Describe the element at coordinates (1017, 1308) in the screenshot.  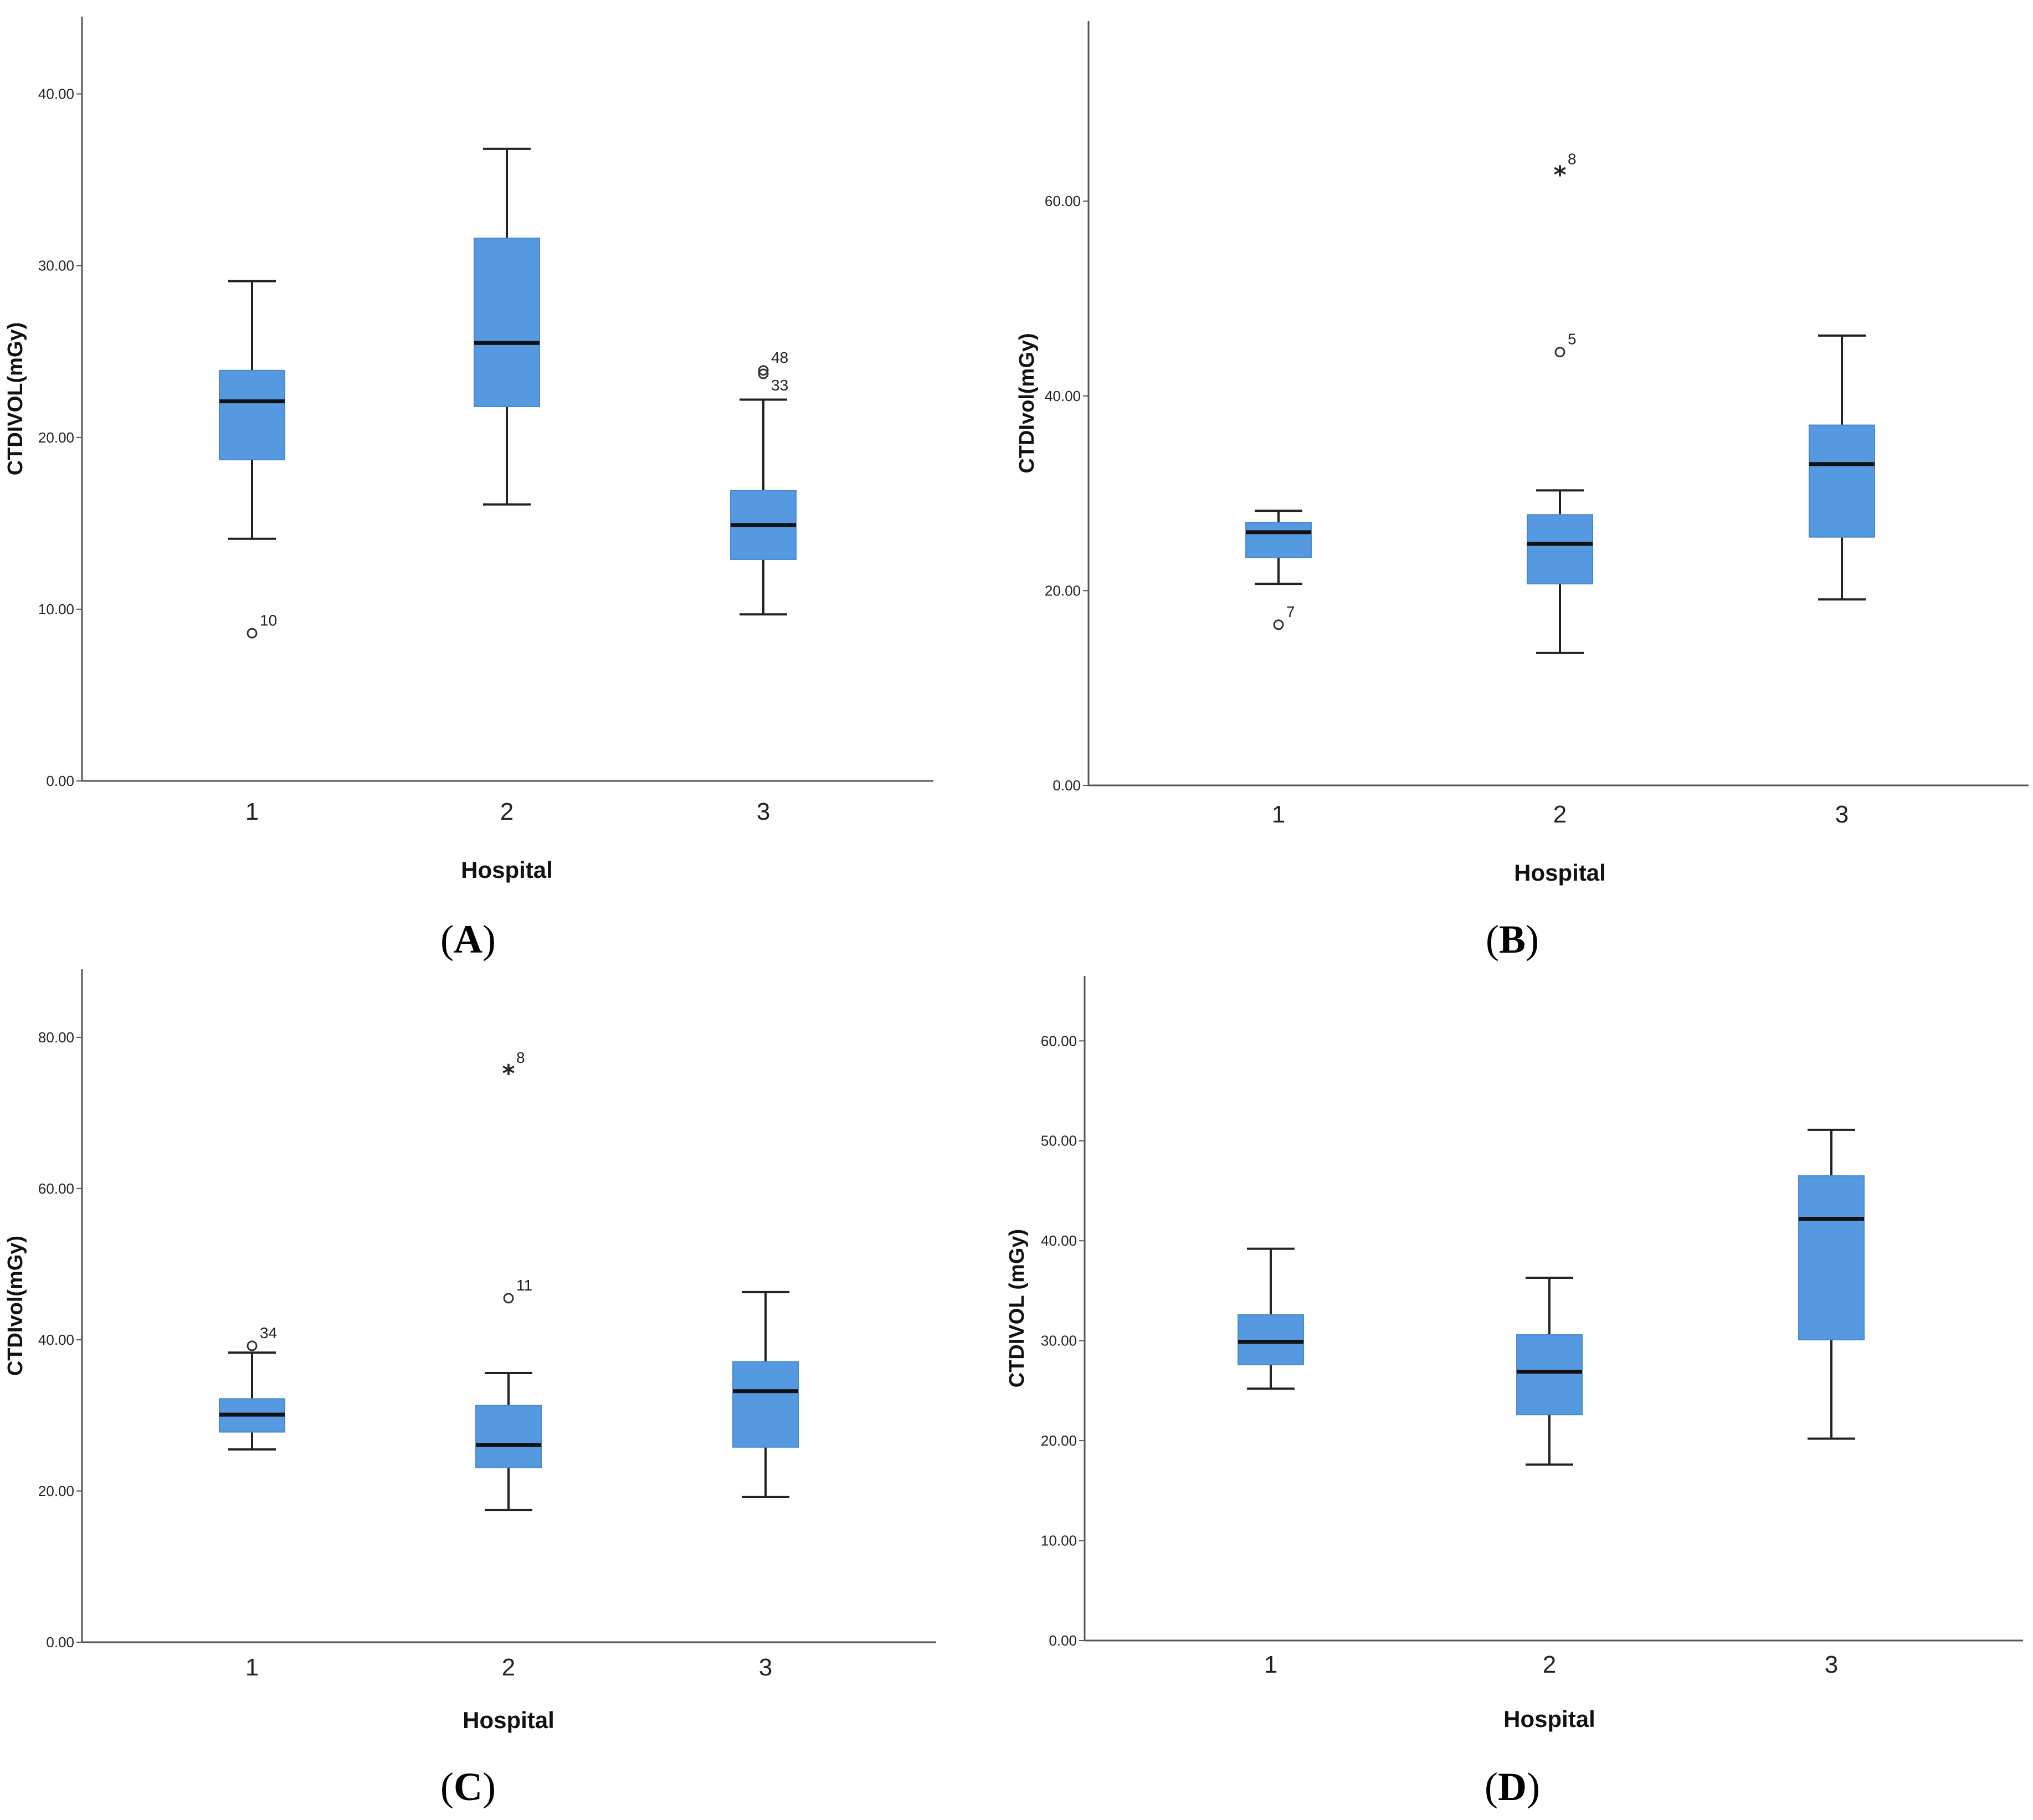
I see `y-axis-title: CTDIVOL (mGy)` at that location.